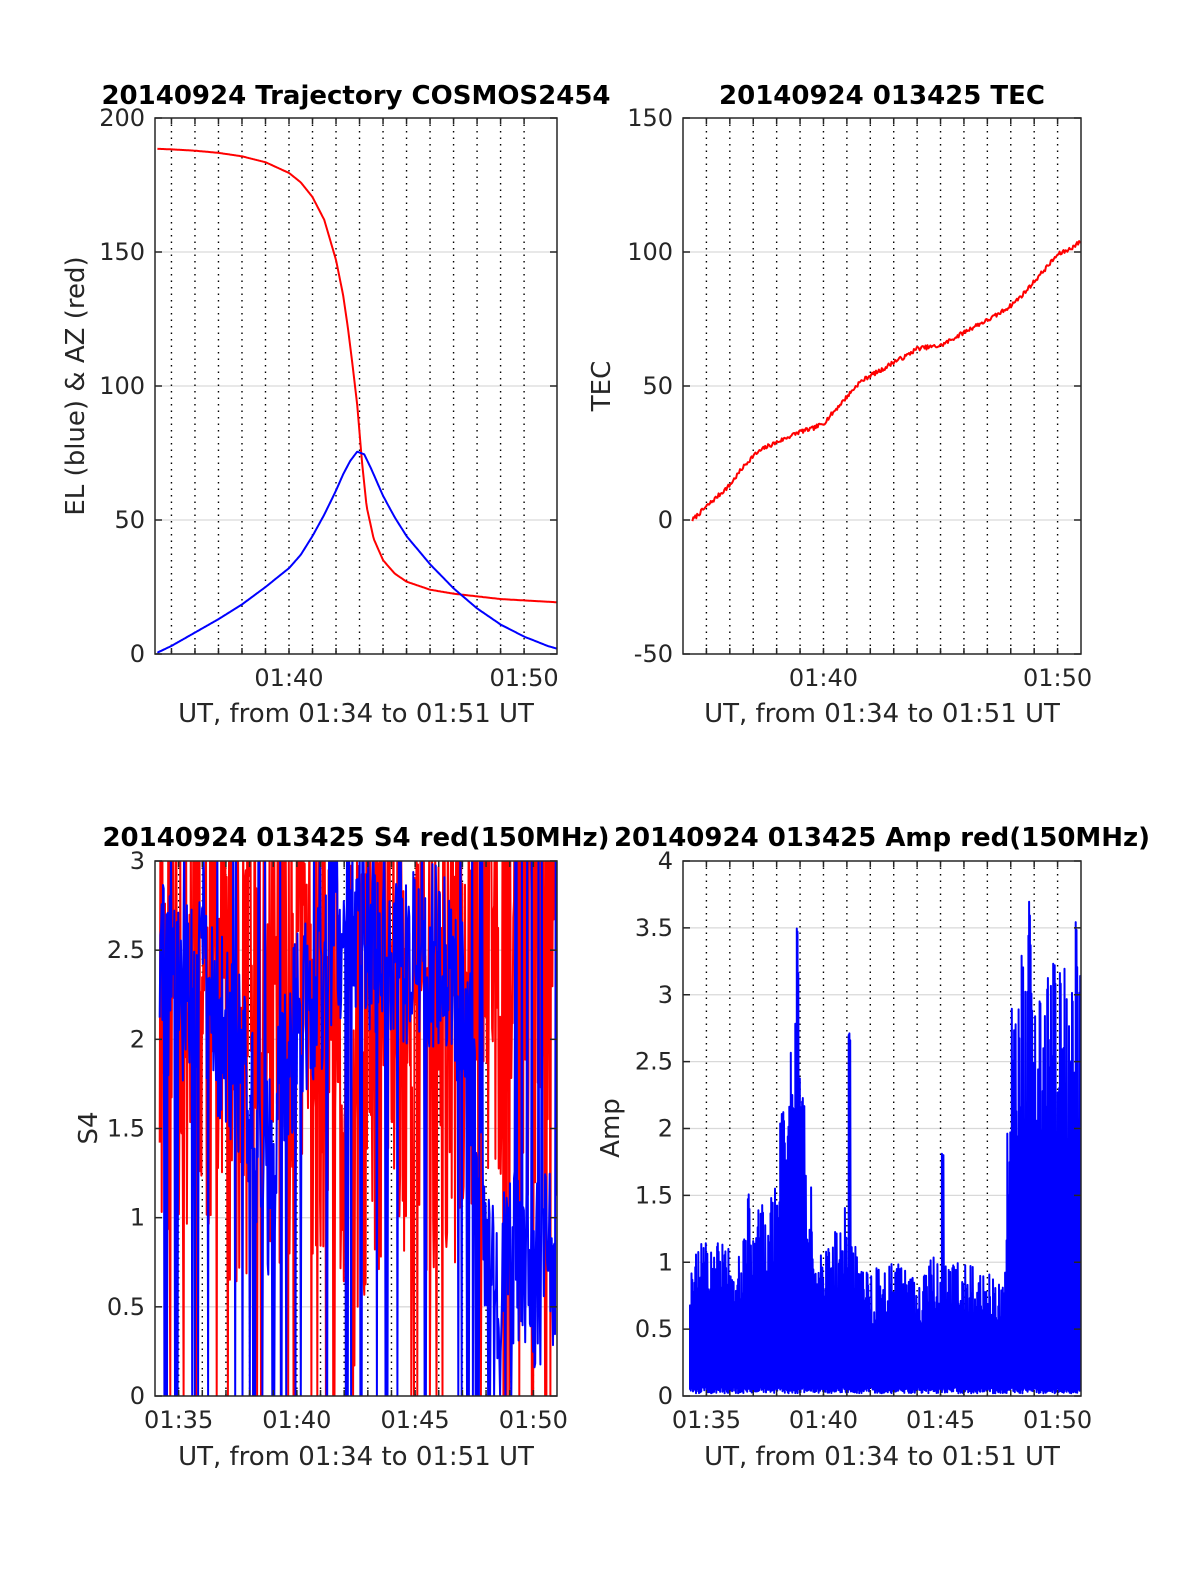  I want to click on s4-xtick-label-1: 01:40, so click(296, 1420).